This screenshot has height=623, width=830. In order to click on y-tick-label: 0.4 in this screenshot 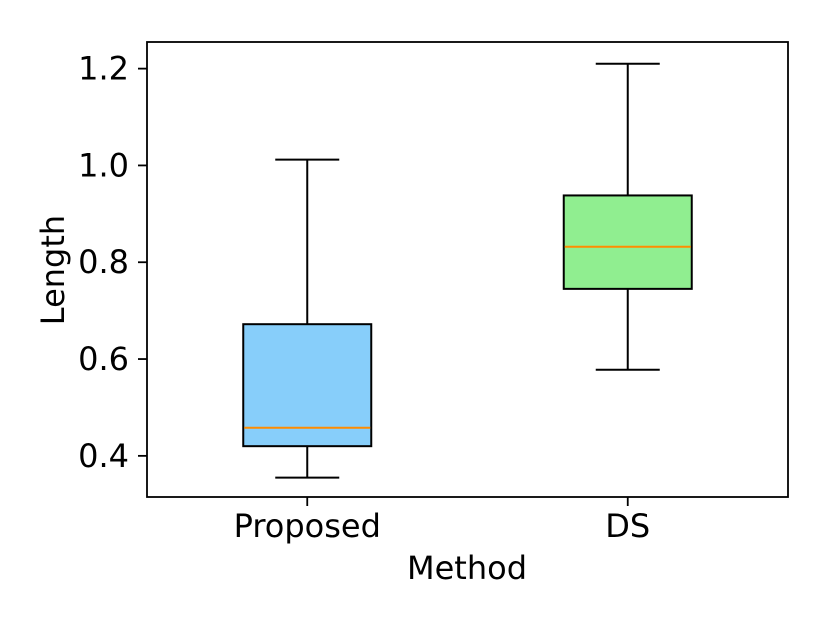, I will do `click(103, 456)`.